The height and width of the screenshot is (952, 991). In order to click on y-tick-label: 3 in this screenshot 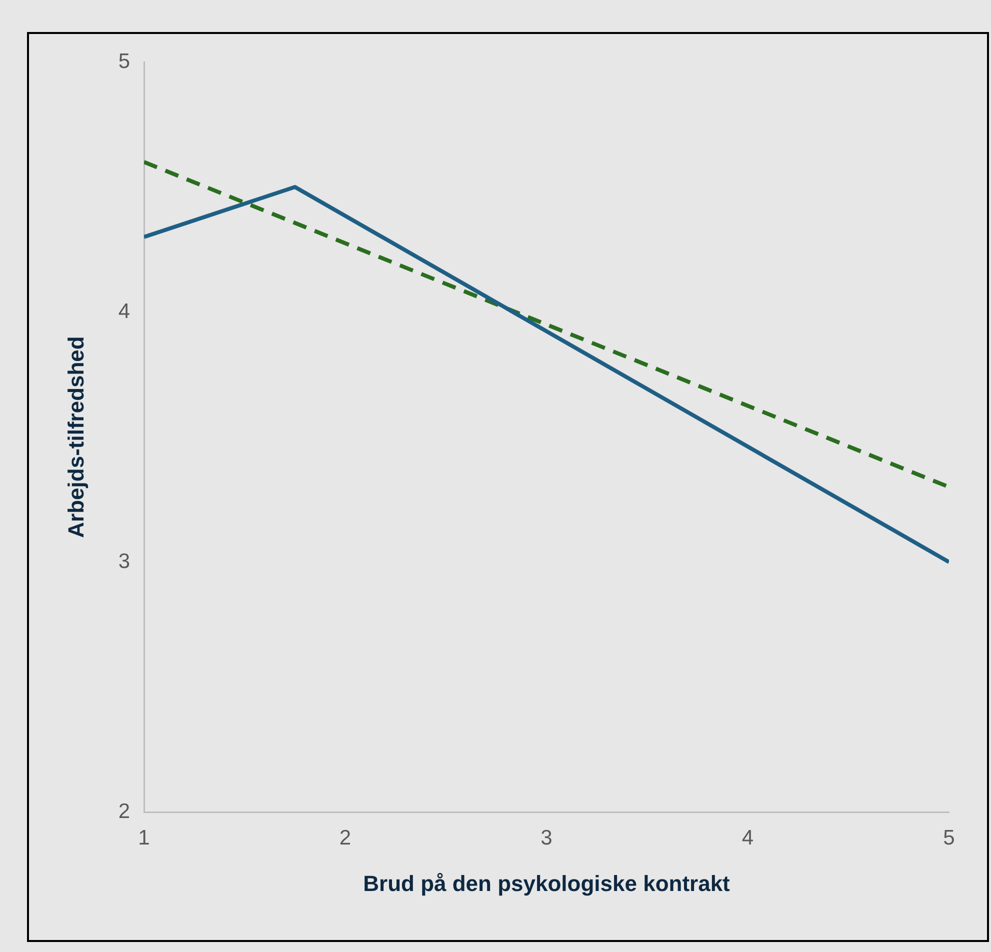, I will do `click(124, 561)`.